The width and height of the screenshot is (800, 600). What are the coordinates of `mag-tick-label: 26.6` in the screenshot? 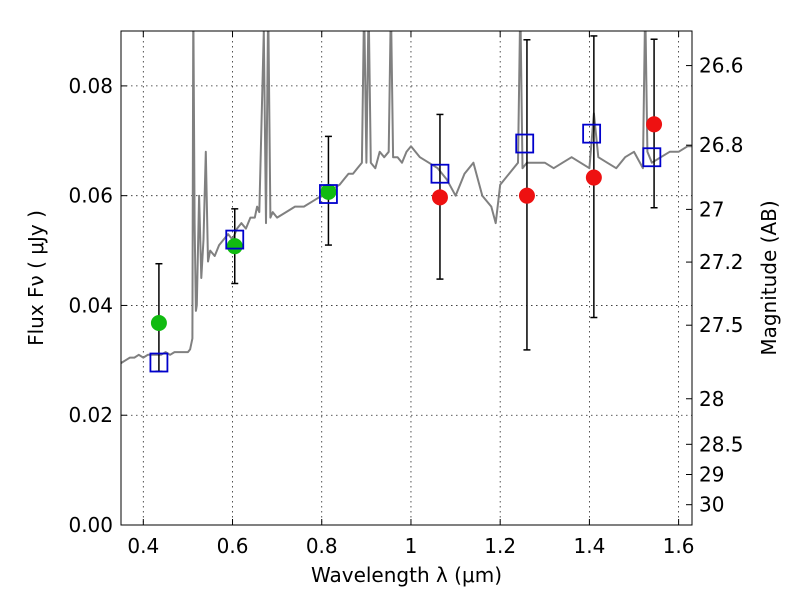 It's located at (721, 66).